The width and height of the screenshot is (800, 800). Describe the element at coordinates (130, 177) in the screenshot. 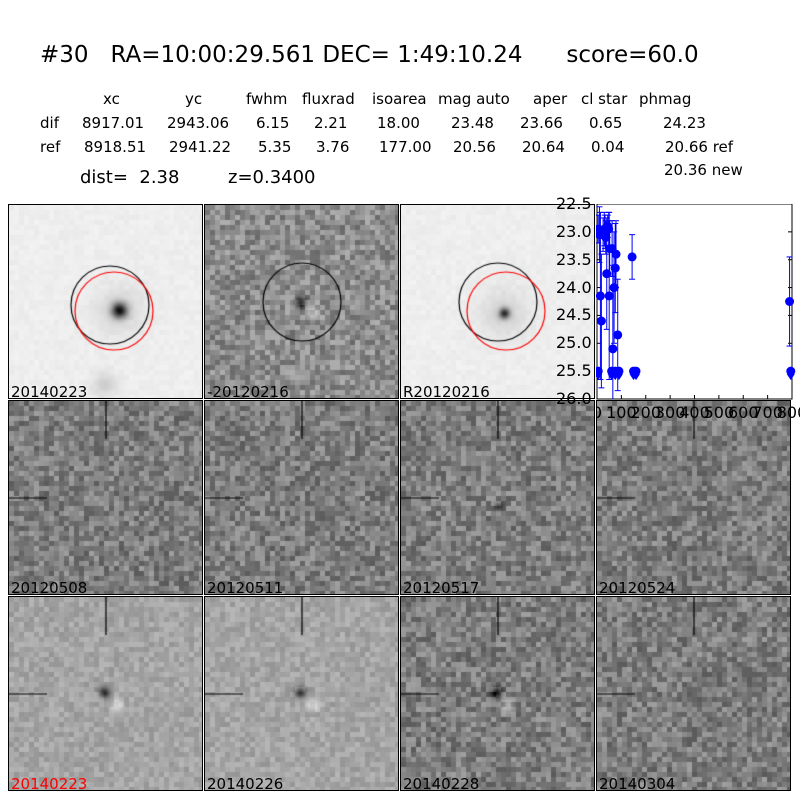

I see `dist-text: dist= 2.38` at that location.